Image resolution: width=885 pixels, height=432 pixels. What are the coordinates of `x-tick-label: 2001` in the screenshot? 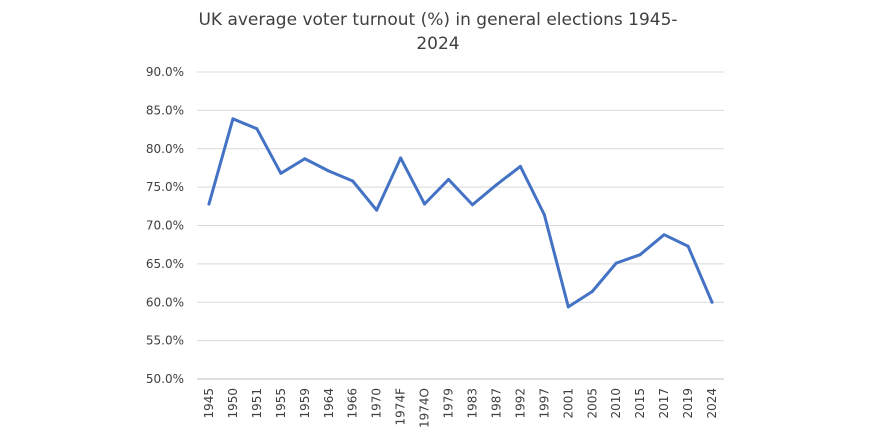 It's located at (568, 403).